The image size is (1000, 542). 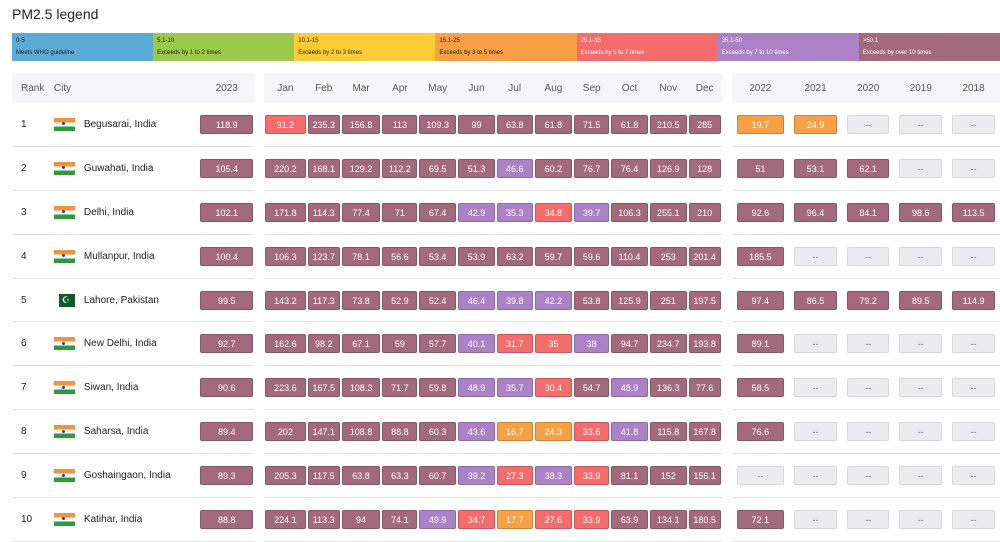 I want to click on pm25-value: 77.6, so click(x=704, y=388).